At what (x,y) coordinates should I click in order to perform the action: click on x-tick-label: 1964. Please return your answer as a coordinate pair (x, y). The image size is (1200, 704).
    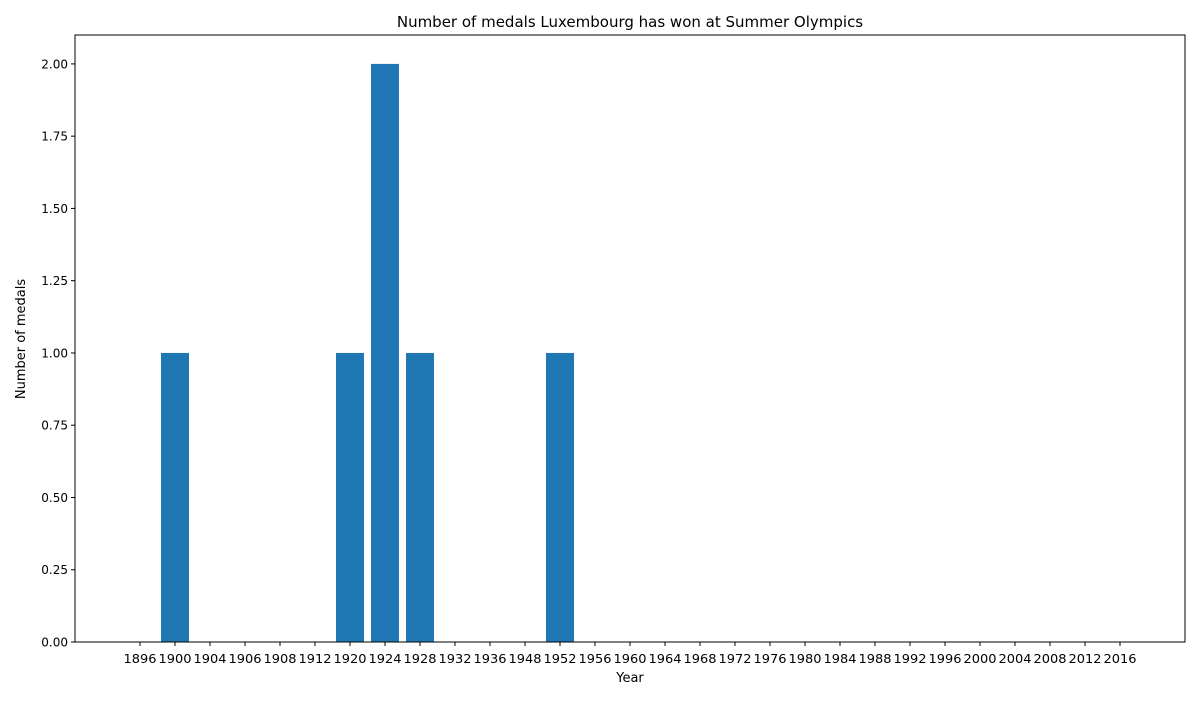
    Looking at the image, I should click on (665, 659).